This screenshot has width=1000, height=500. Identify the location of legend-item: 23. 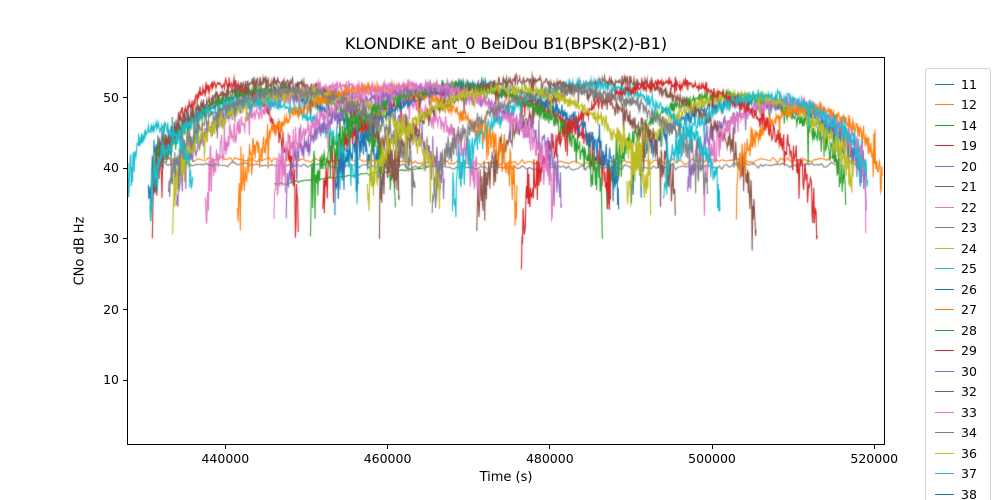
(962, 228).